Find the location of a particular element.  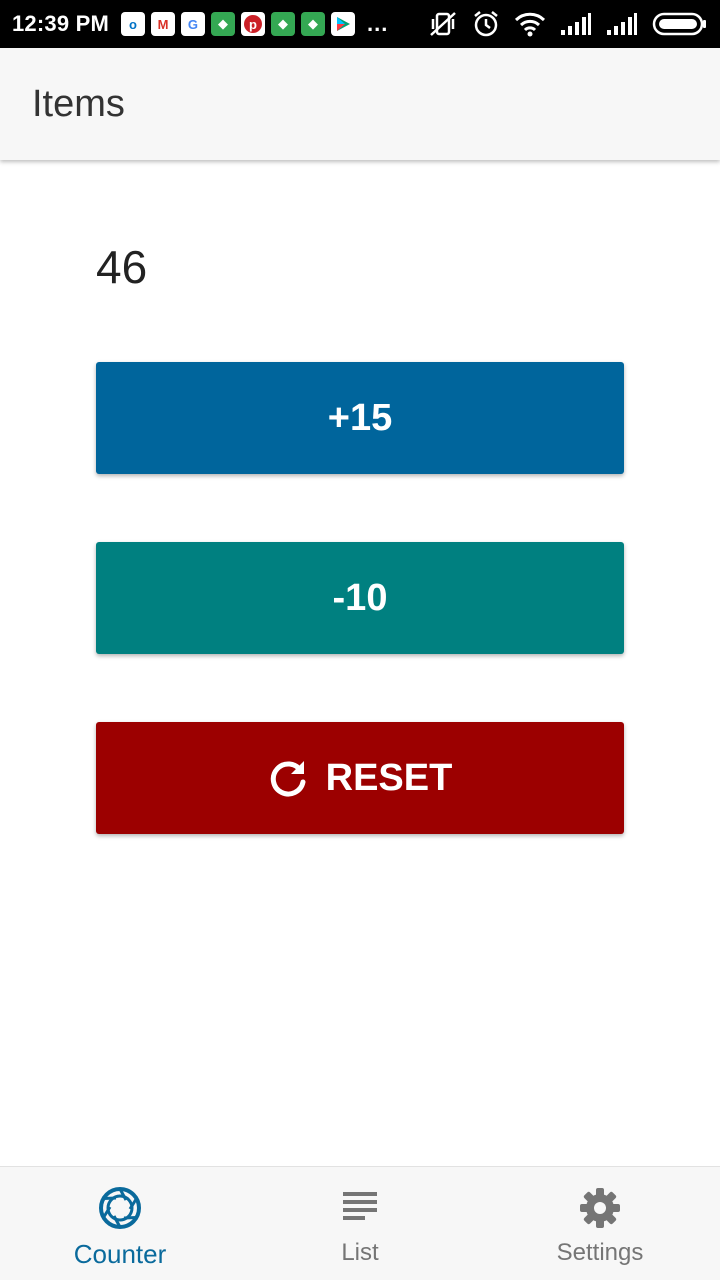

system-status-icons is located at coordinates (568, 24).